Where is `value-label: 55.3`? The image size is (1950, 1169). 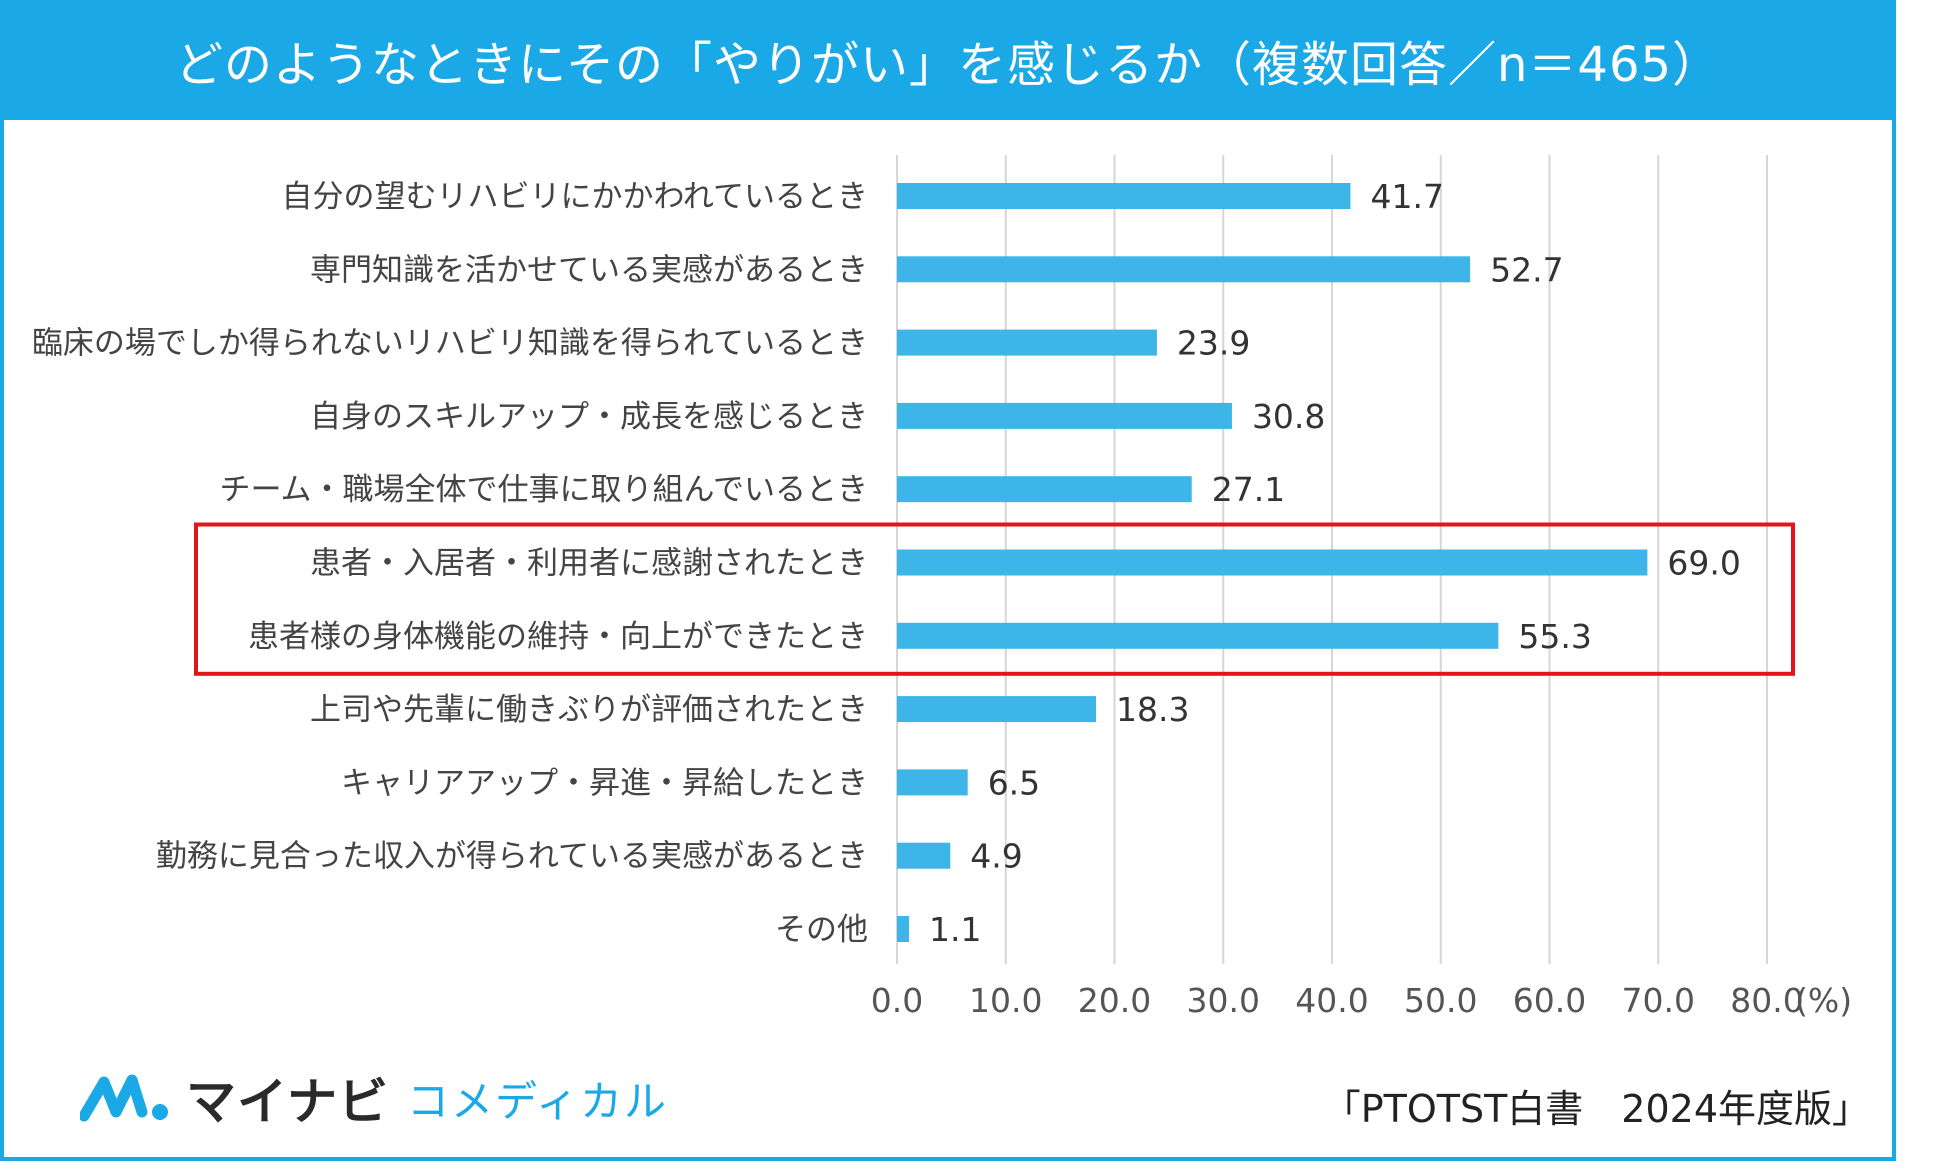
value-label: 55.3 is located at coordinates (1554, 636).